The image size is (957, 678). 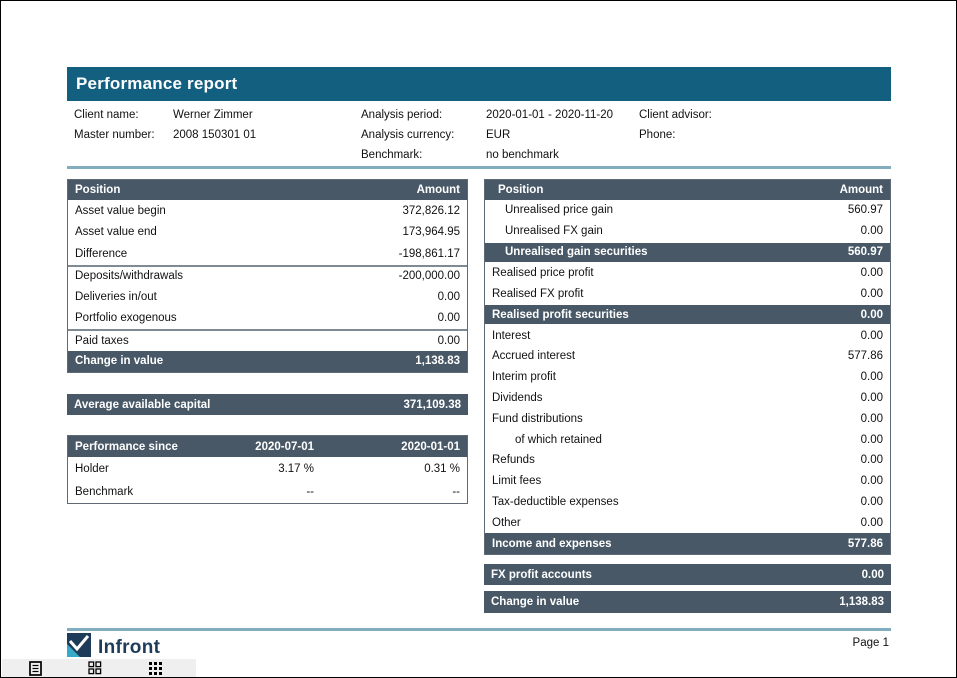 What do you see at coordinates (687, 377) in the screenshot?
I see `table-row: Interim profit 0.00` at bounding box center [687, 377].